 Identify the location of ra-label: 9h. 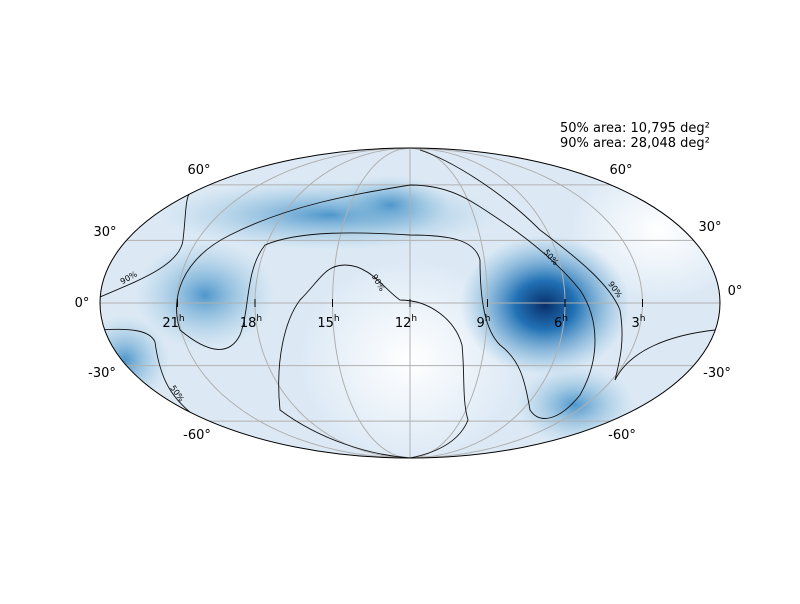
(484, 322).